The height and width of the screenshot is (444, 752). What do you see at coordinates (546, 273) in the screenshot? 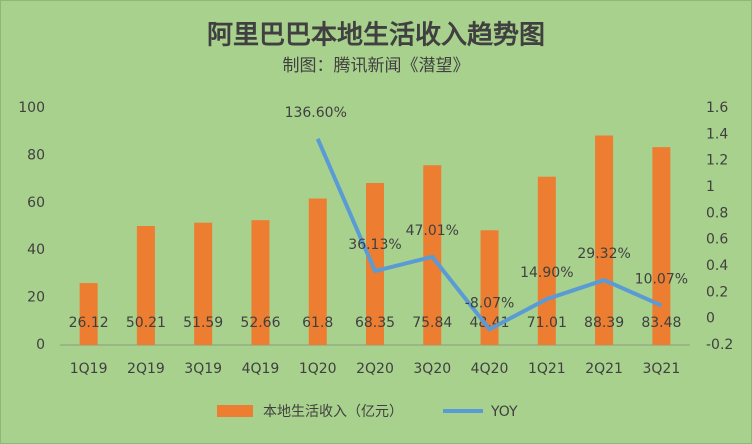
I see `line-value-label: 14.90%` at bounding box center [546, 273].